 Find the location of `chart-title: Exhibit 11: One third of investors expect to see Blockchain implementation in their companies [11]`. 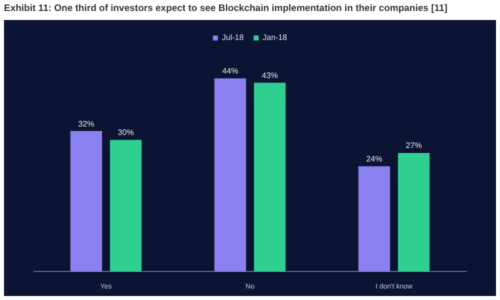

chart-title: Exhibit 11: One third of investors expect to see Blockchain implementation in their companies [11] is located at coordinates (225, 9).